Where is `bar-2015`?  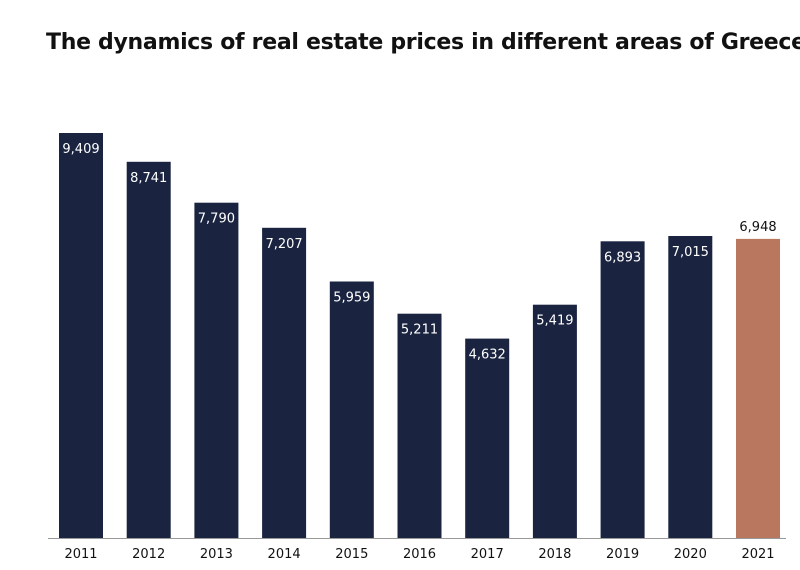 bar-2015 is located at coordinates (351, 409).